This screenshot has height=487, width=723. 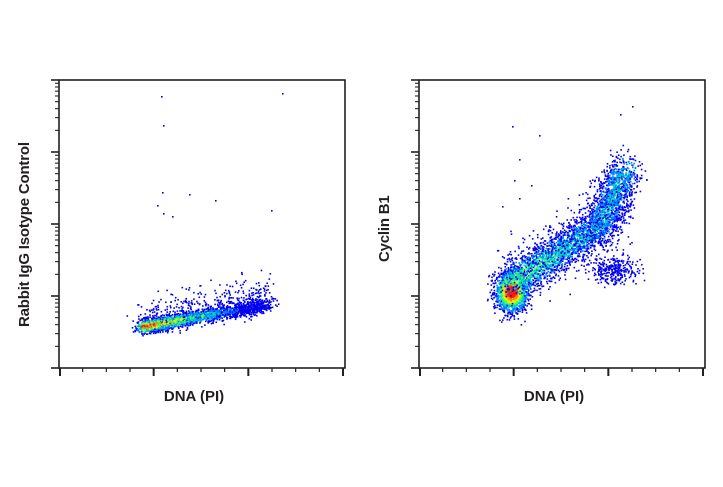 I want to click on y-axis-label-left: Rabbit IgG Isotype Control, so click(x=24, y=234).